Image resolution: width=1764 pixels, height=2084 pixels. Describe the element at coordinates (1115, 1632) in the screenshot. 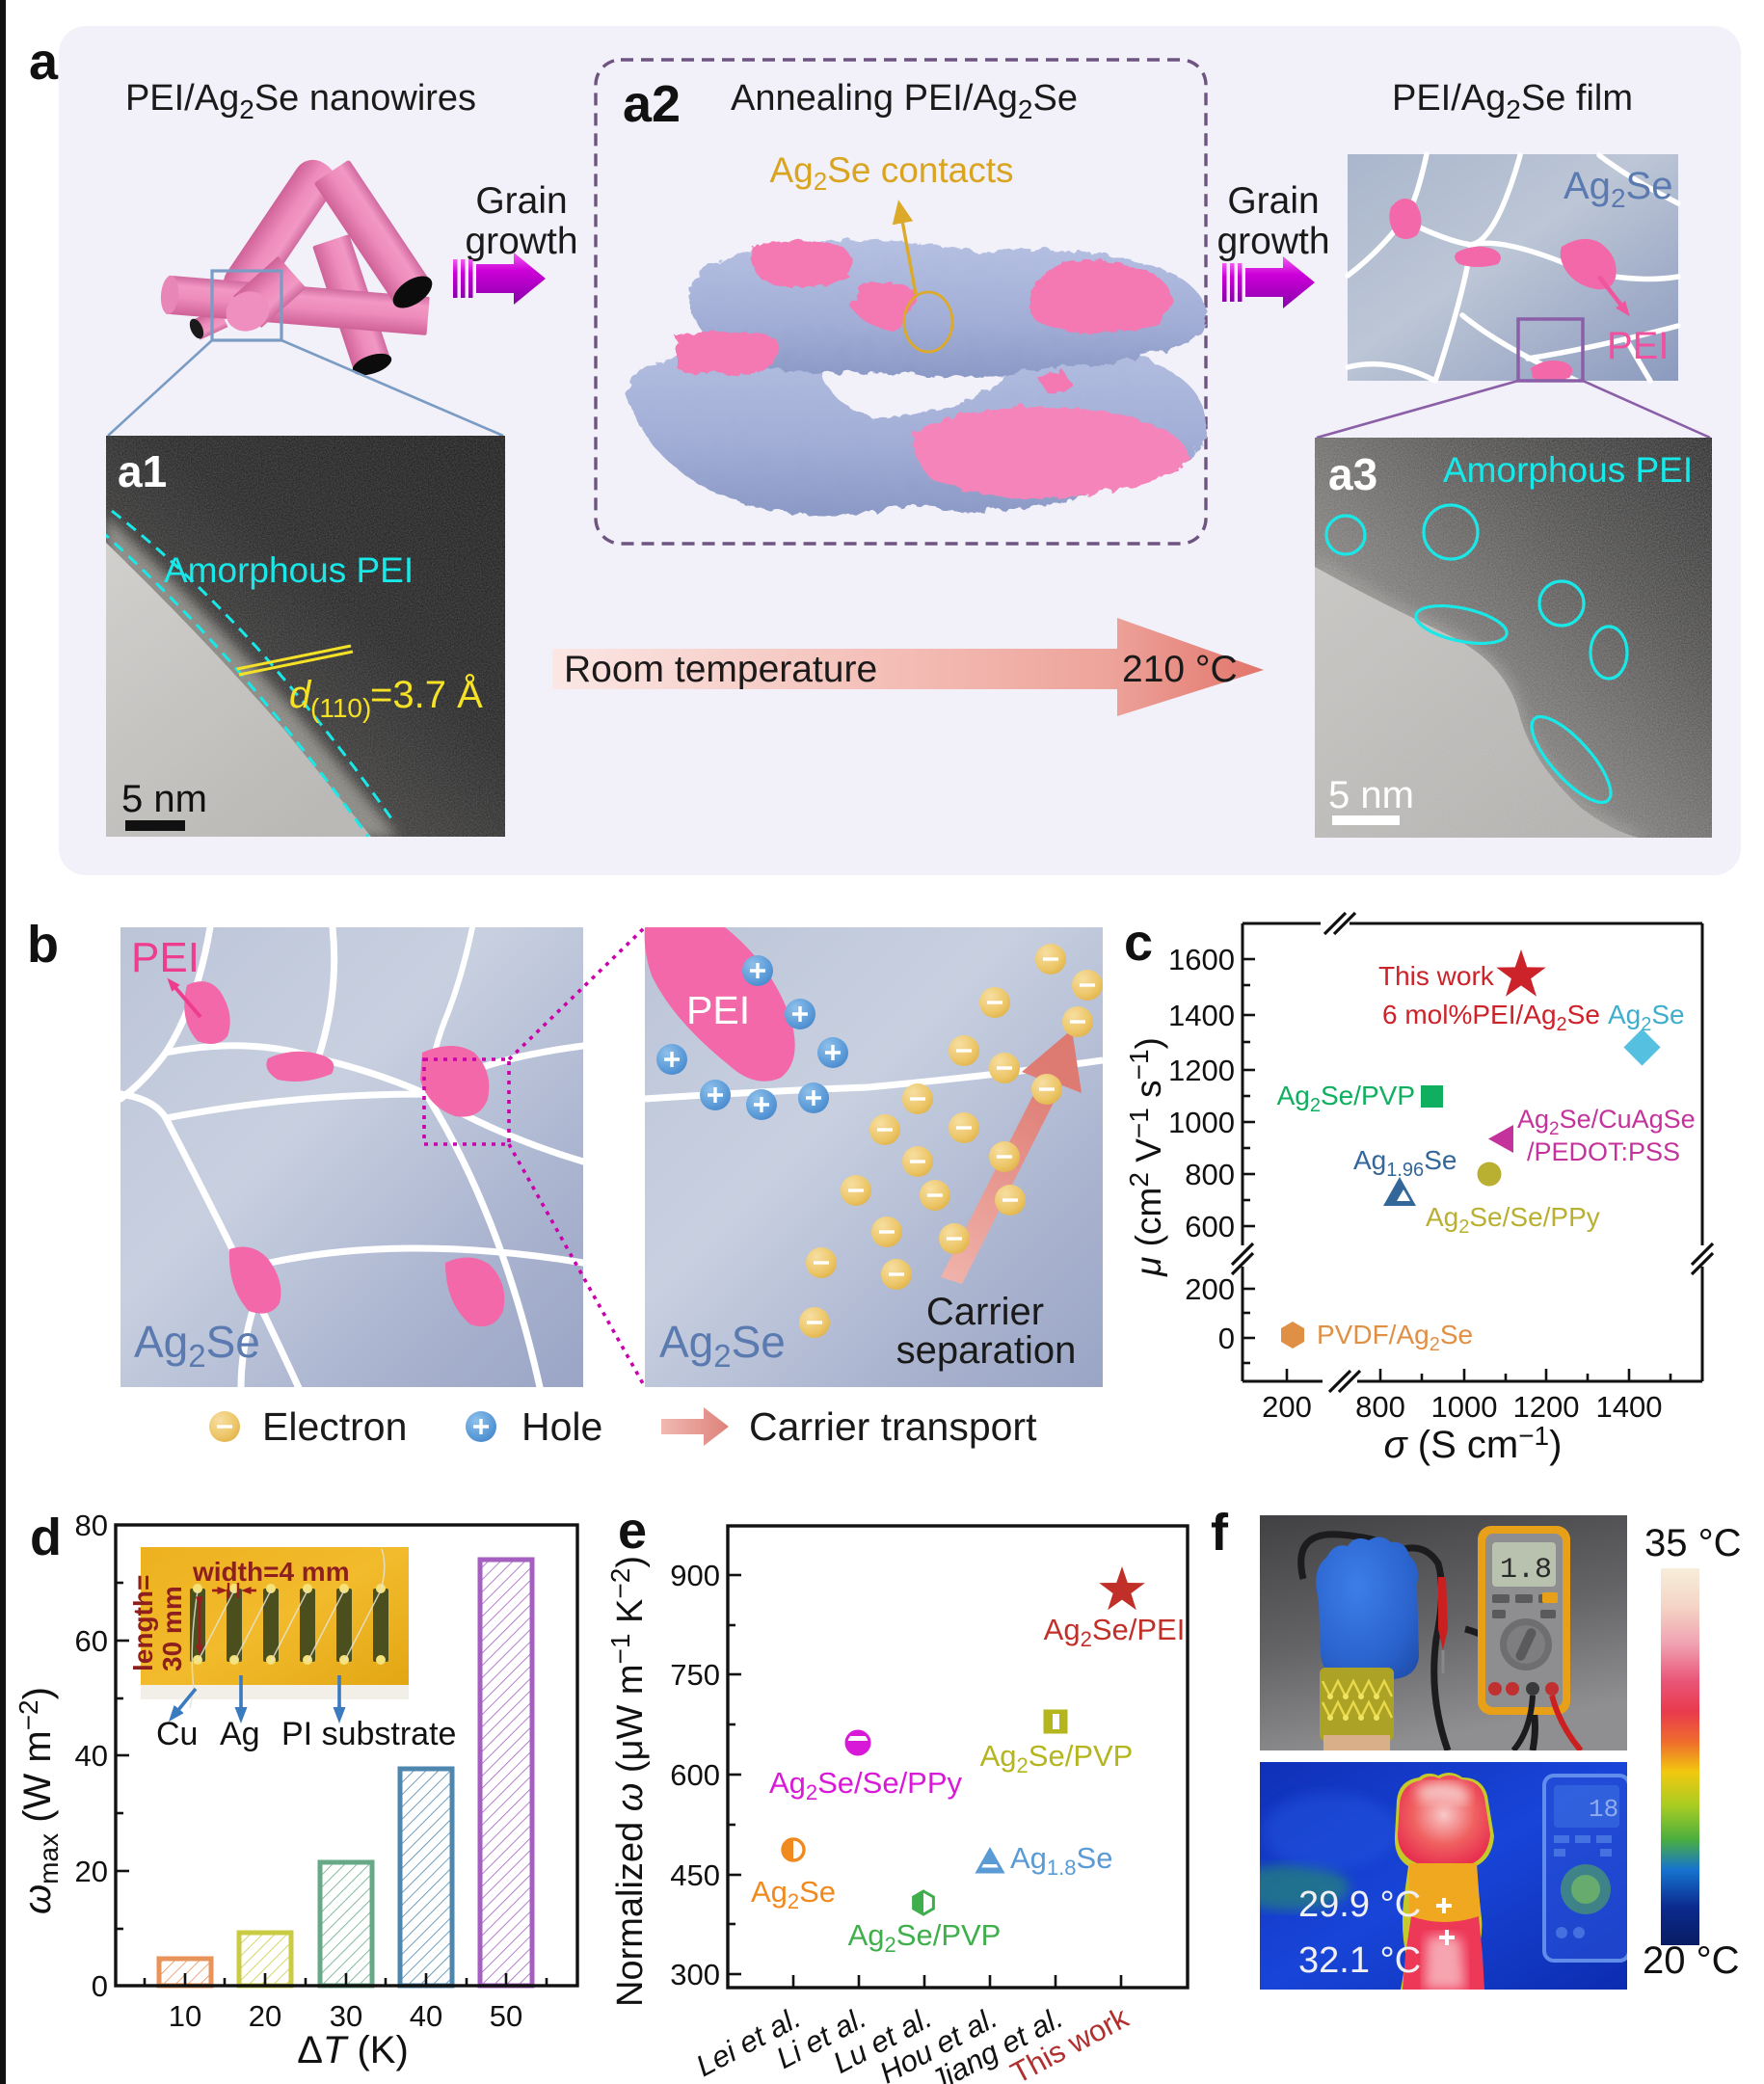

I see `svg-text: Ag2Se/PEI` at that location.